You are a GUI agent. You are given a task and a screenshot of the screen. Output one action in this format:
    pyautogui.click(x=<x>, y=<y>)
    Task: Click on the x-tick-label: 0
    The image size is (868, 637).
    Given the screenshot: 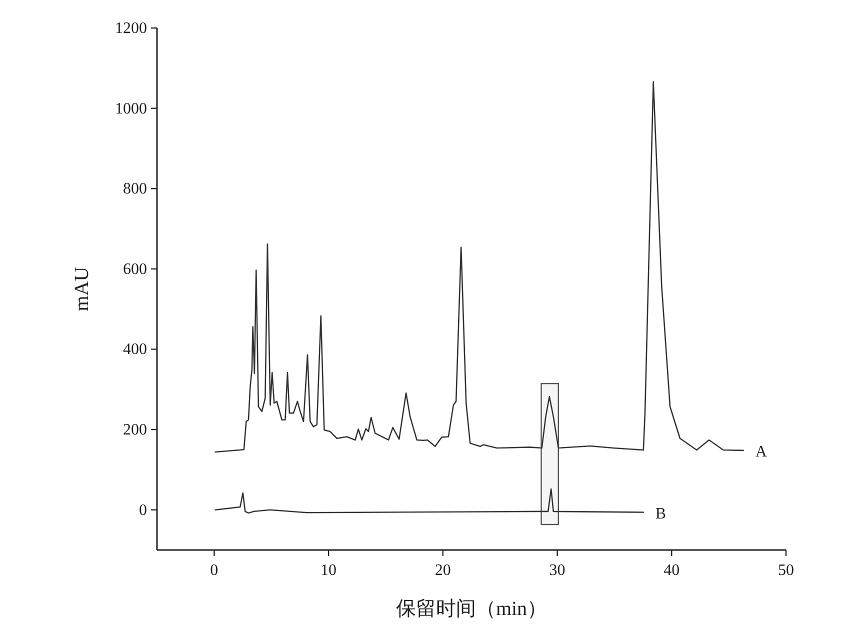 What is the action you would take?
    pyautogui.click(x=214, y=570)
    